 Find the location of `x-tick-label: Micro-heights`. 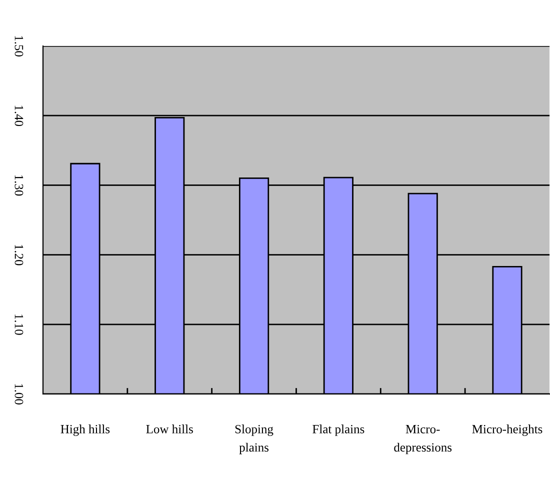

x-tick-label: Micro-heights is located at coordinates (507, 430).